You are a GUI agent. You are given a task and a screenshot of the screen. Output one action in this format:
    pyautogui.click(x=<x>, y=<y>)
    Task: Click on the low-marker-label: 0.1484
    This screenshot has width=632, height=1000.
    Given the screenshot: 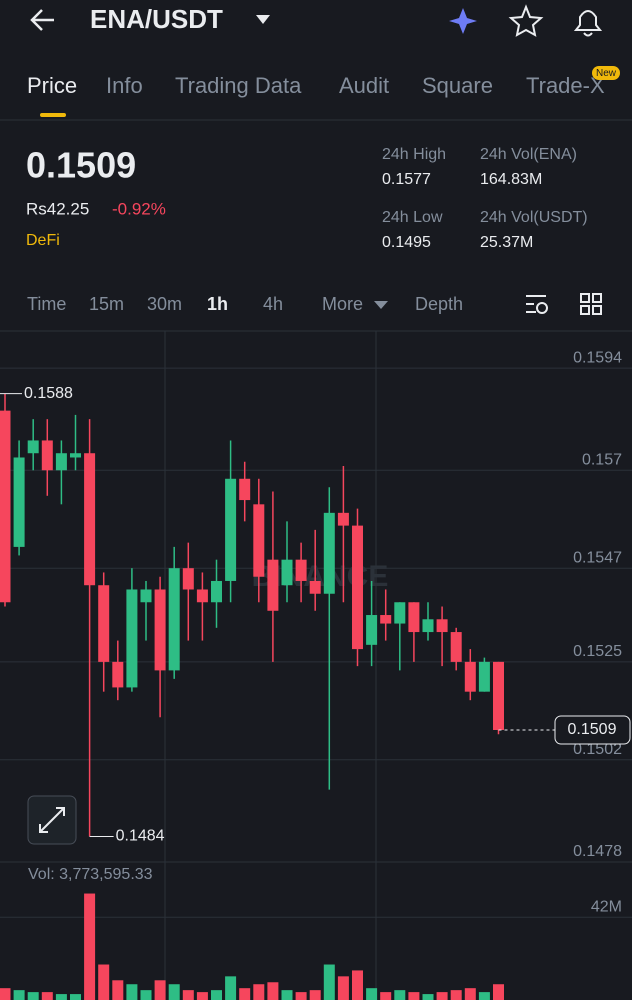 What is the action you would take?
    pyautogui.click(x=140, y=836)
    